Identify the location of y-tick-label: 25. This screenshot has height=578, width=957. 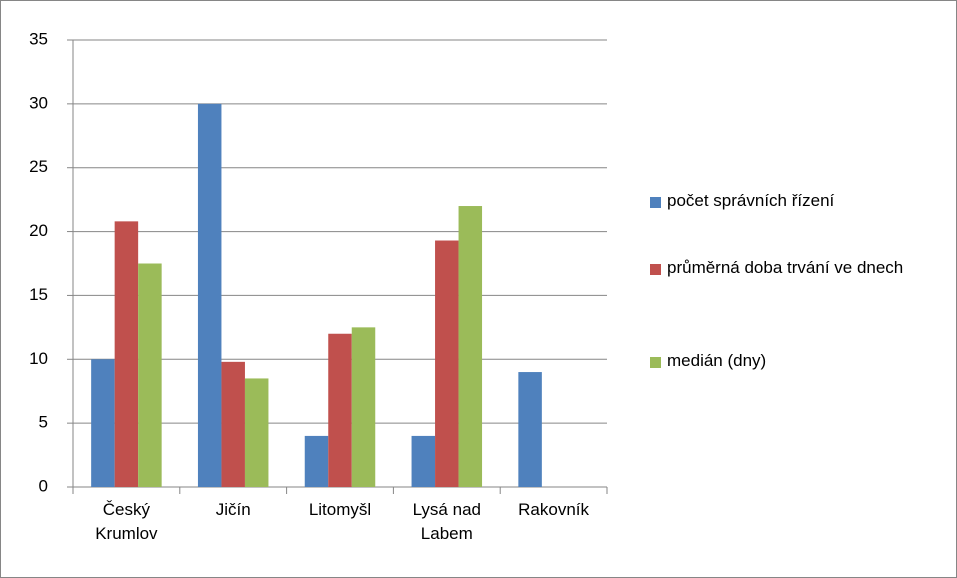
(38, 166).